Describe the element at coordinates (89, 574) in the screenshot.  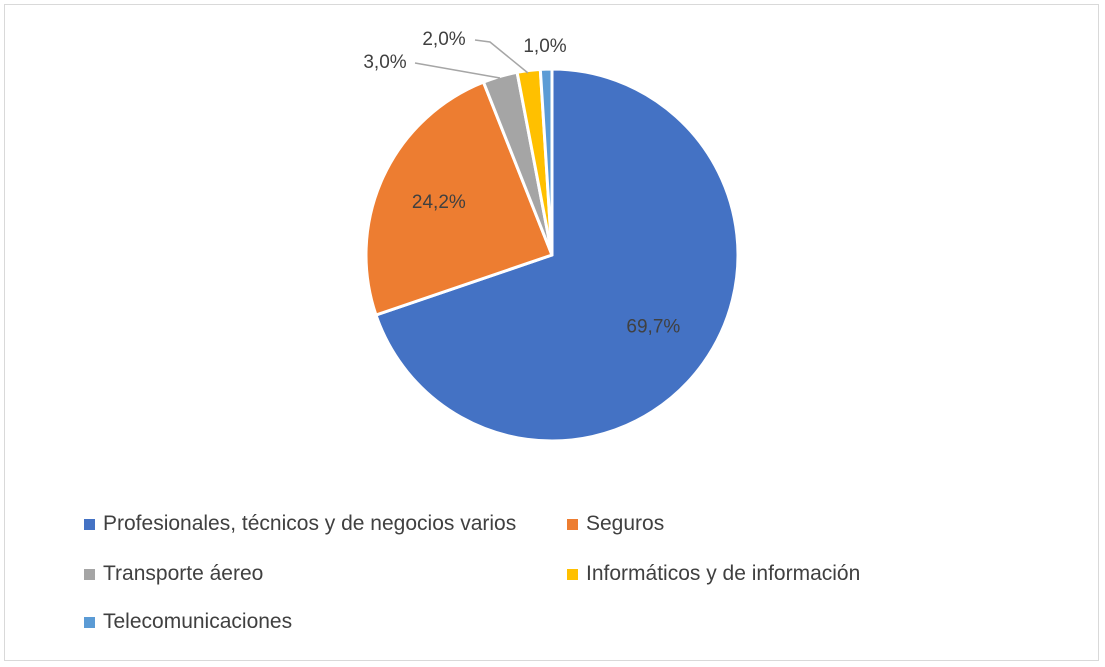
I see `legend-swatch-transporte-aereo` at that location.